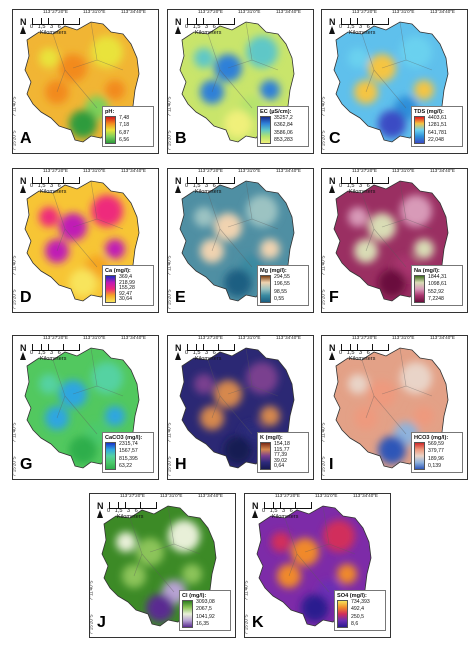  Describe the element at coordinates (355, 624) in the screenshot. I see `legend-value: 8,6` at that location.